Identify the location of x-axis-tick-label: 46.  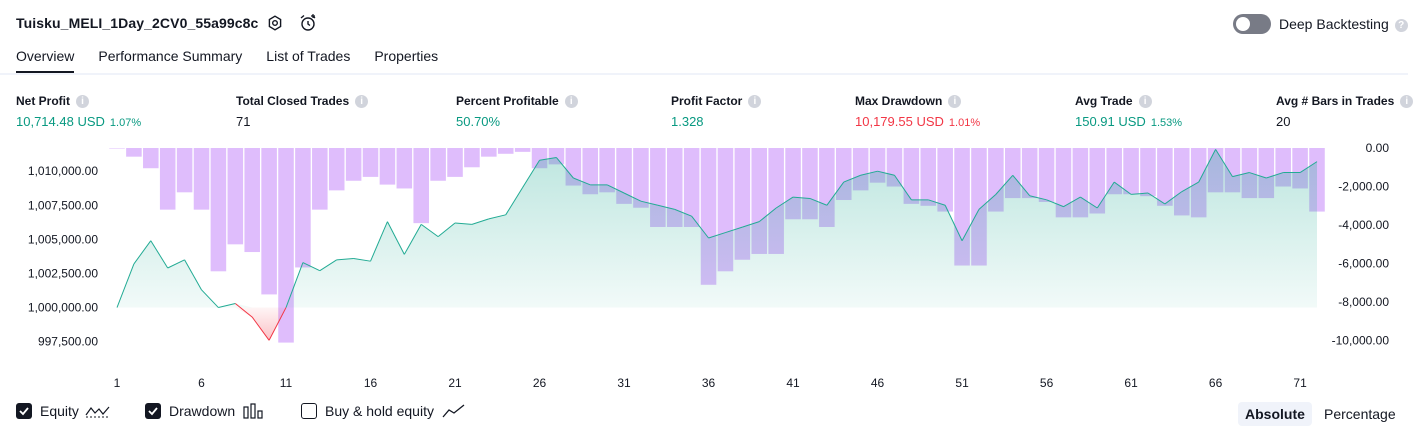
(878, 383).